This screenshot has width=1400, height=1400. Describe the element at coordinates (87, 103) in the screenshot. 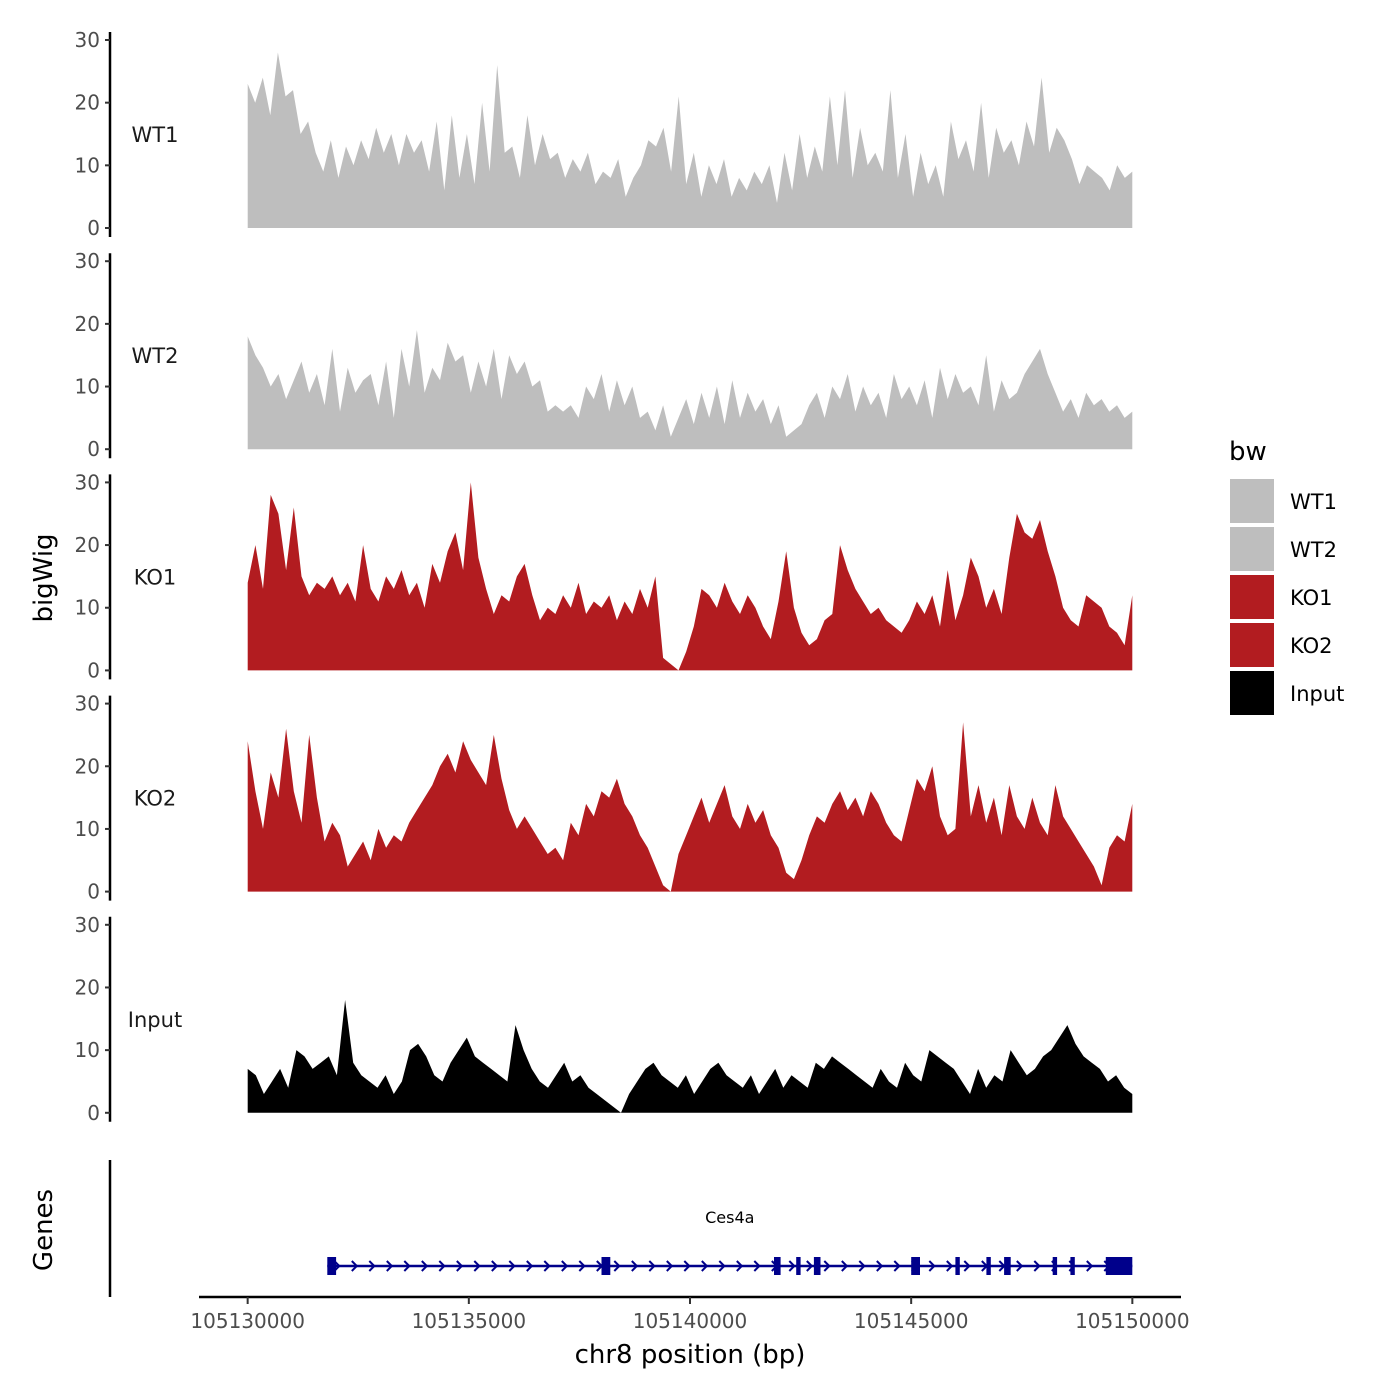

I see `y-tick-label-wt1-20: 20` at that location.